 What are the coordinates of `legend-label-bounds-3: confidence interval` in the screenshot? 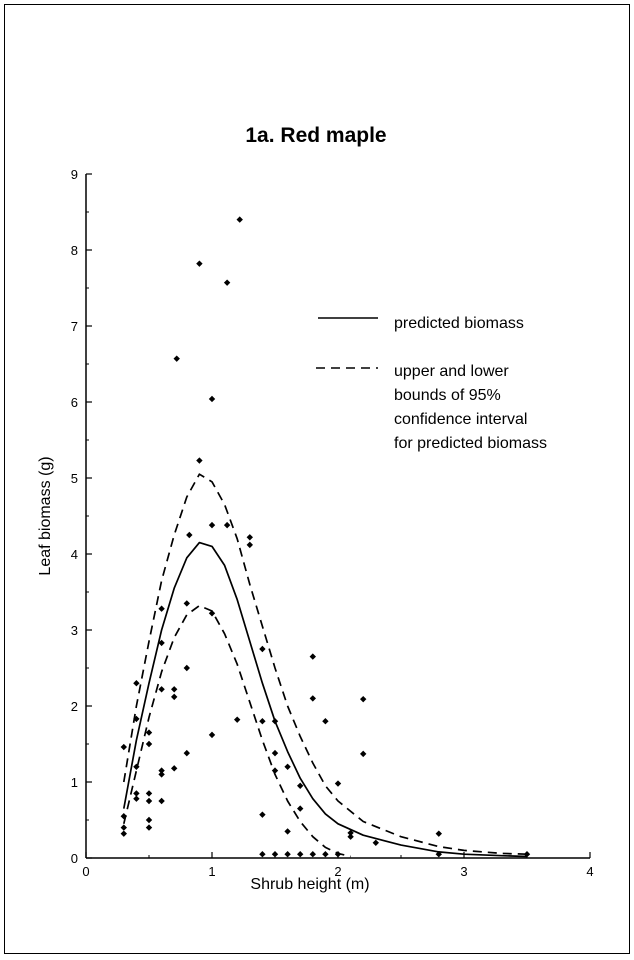 It's located at (460, 419).